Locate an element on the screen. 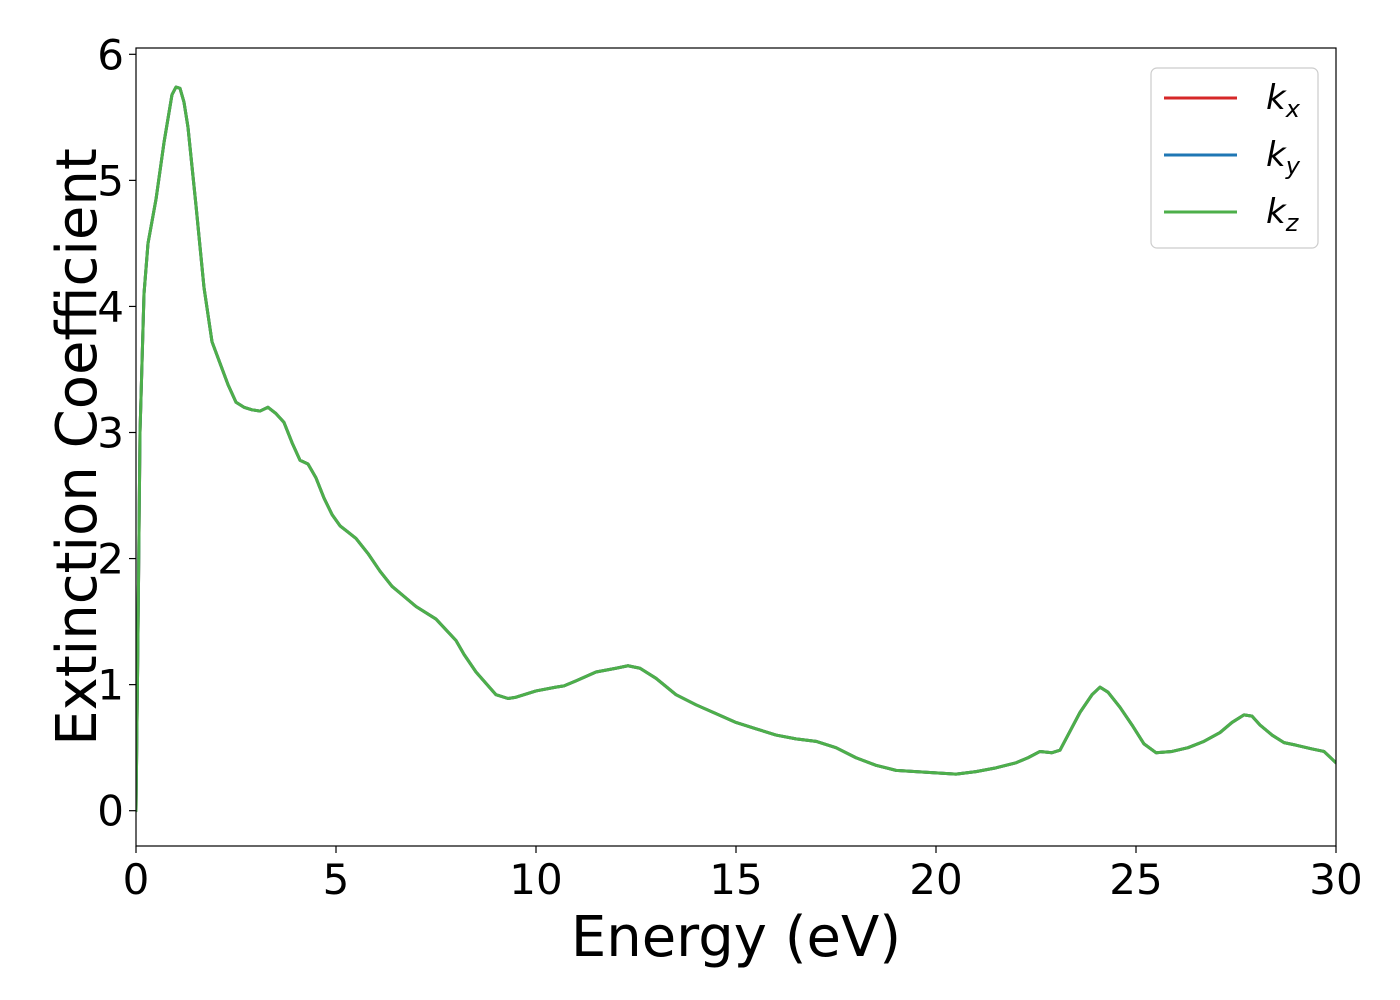 The height and width of the screenshot is (1000, 1400). y-tick-label: 5 is located at coordinates (110, 180).